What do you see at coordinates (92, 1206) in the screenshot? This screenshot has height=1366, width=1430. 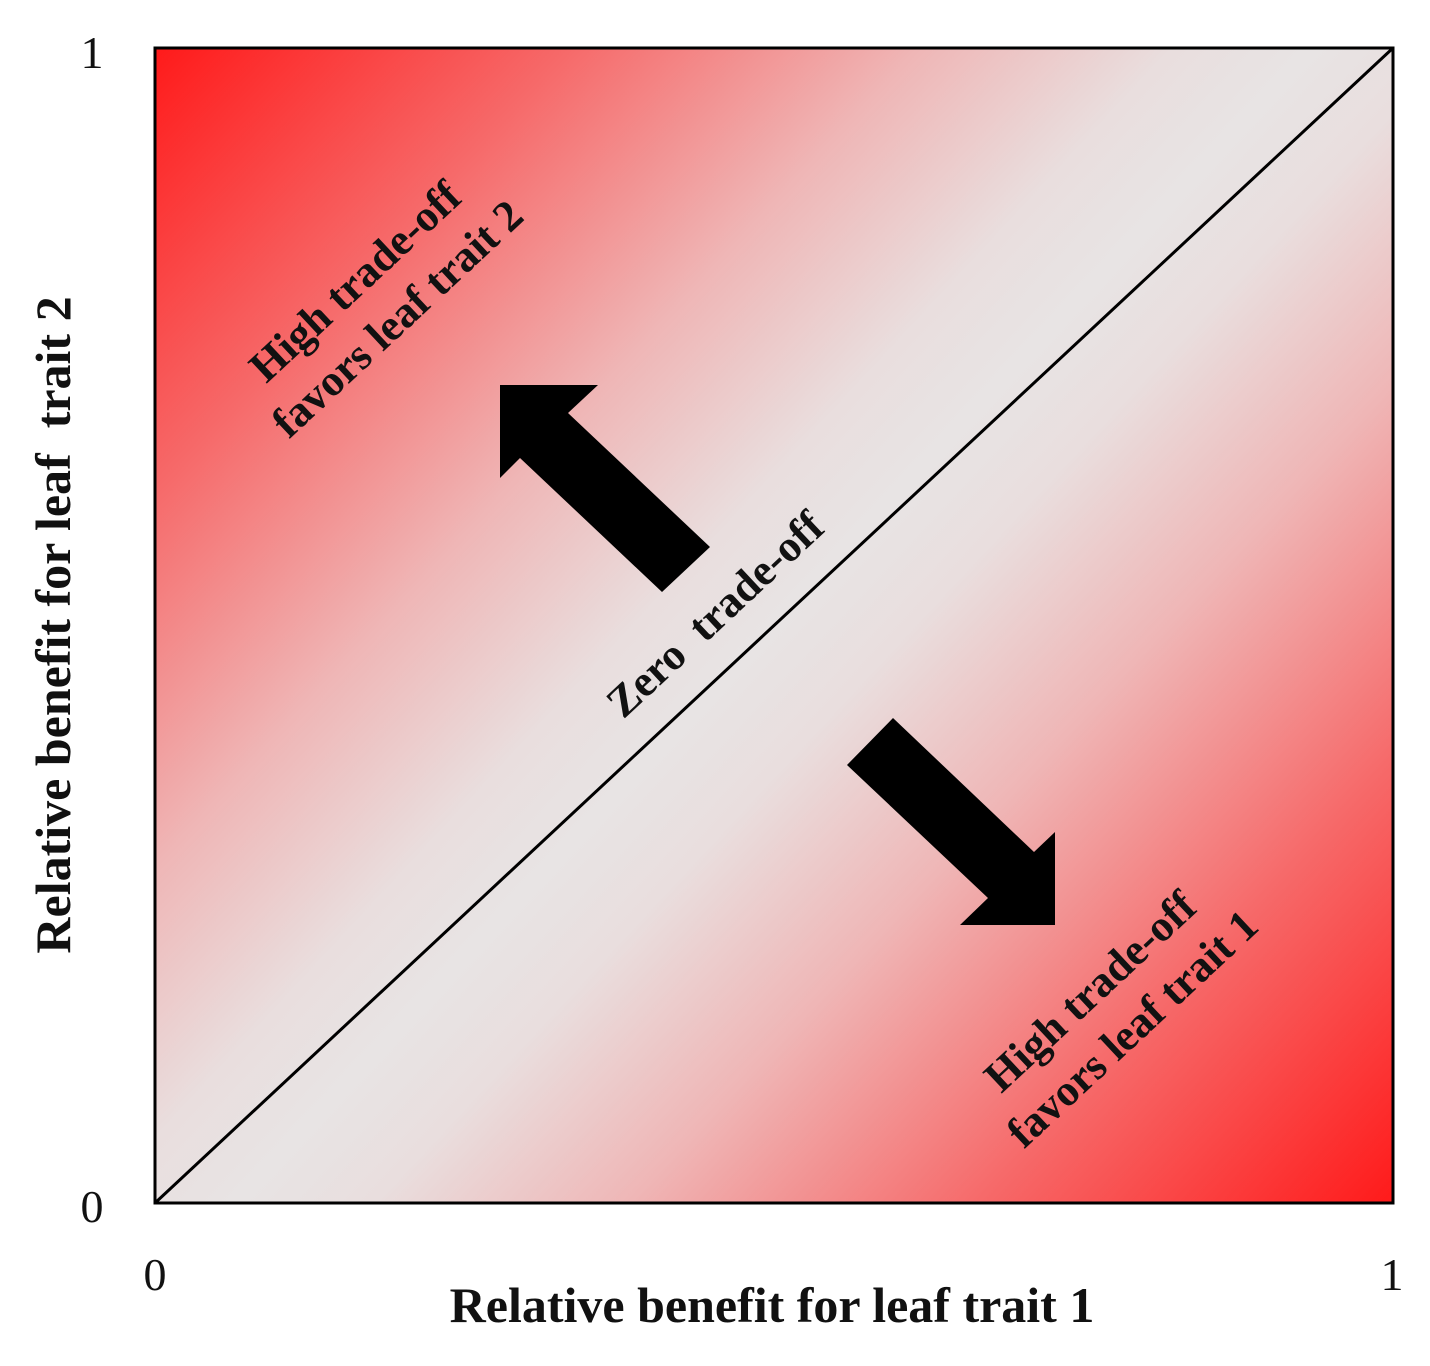 I see `y-tick-0: 0` at bounding box center [92, 1206].